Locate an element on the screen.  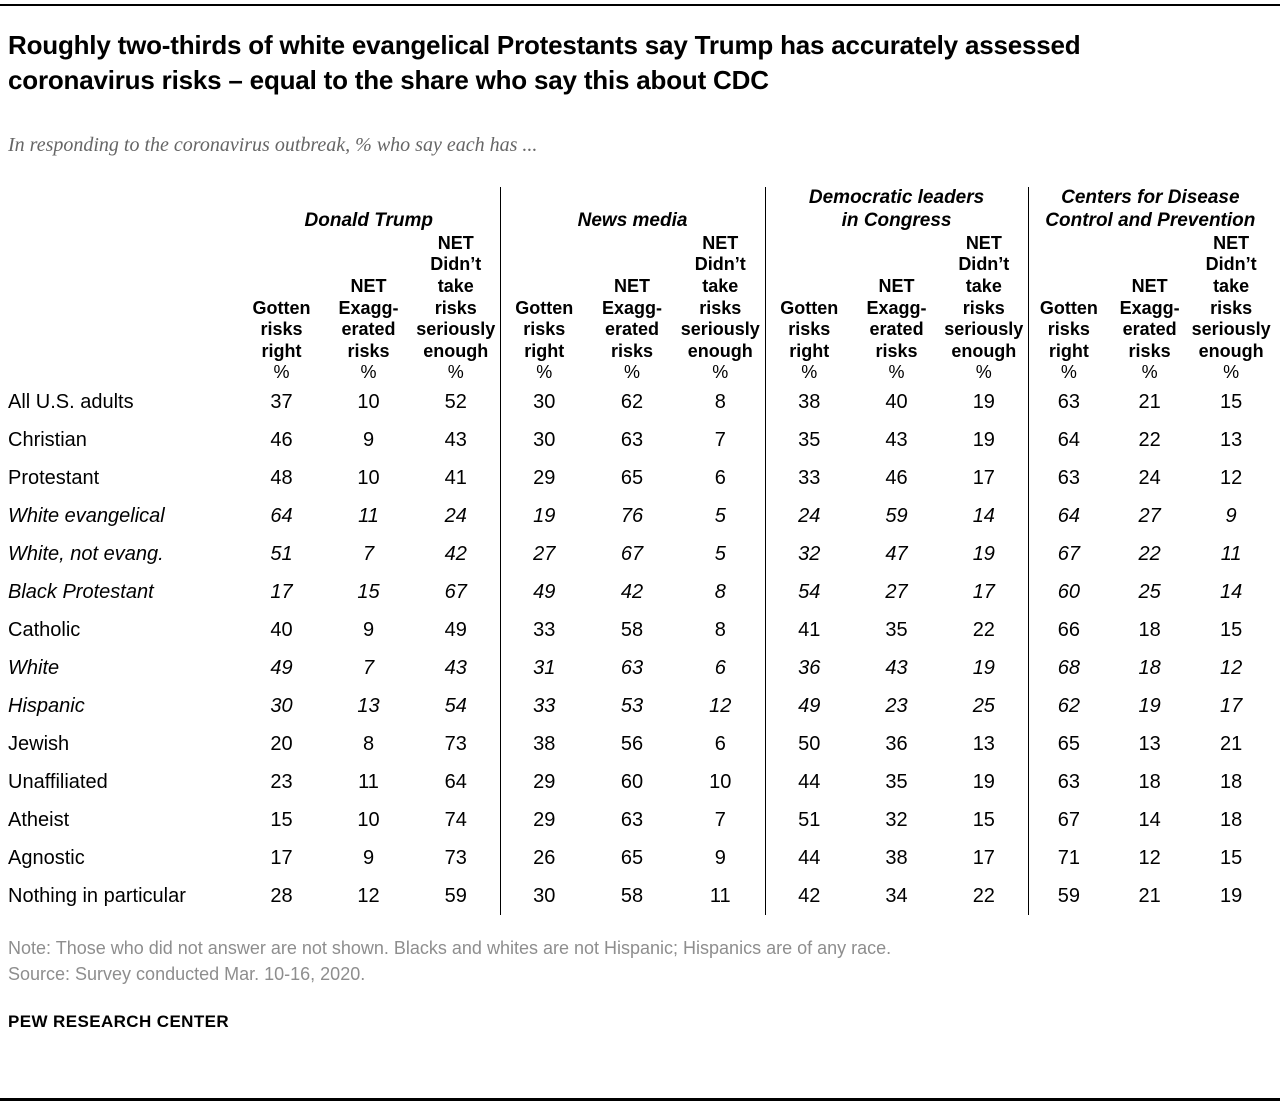
table-row: Black Protestant 17 15 67 49 42 8 54 27 17 60 25 14 is located at coordinates (640, 592).